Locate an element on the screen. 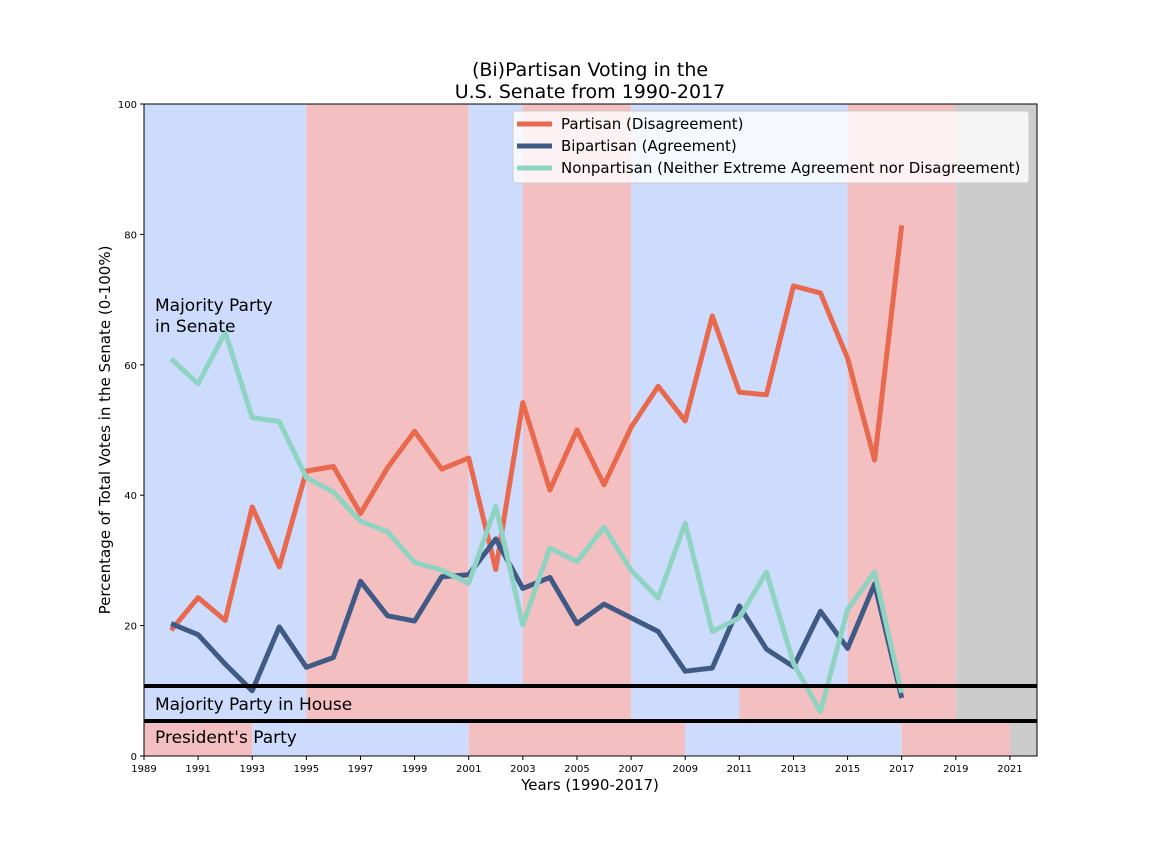  x-tick-label-6: 2001 is located at coordinates (468, 769).